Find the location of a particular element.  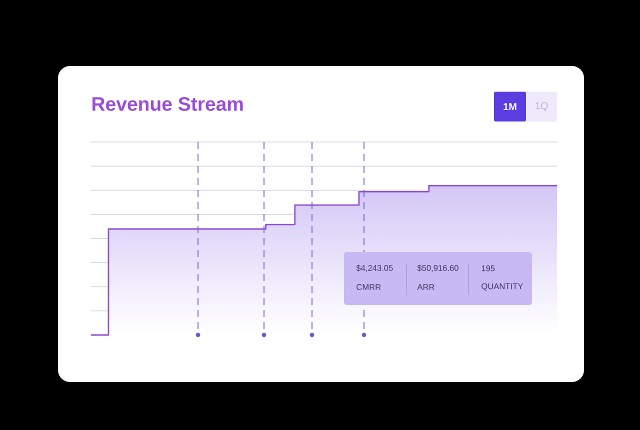

text: 1M is located at coordinates (510, 106).